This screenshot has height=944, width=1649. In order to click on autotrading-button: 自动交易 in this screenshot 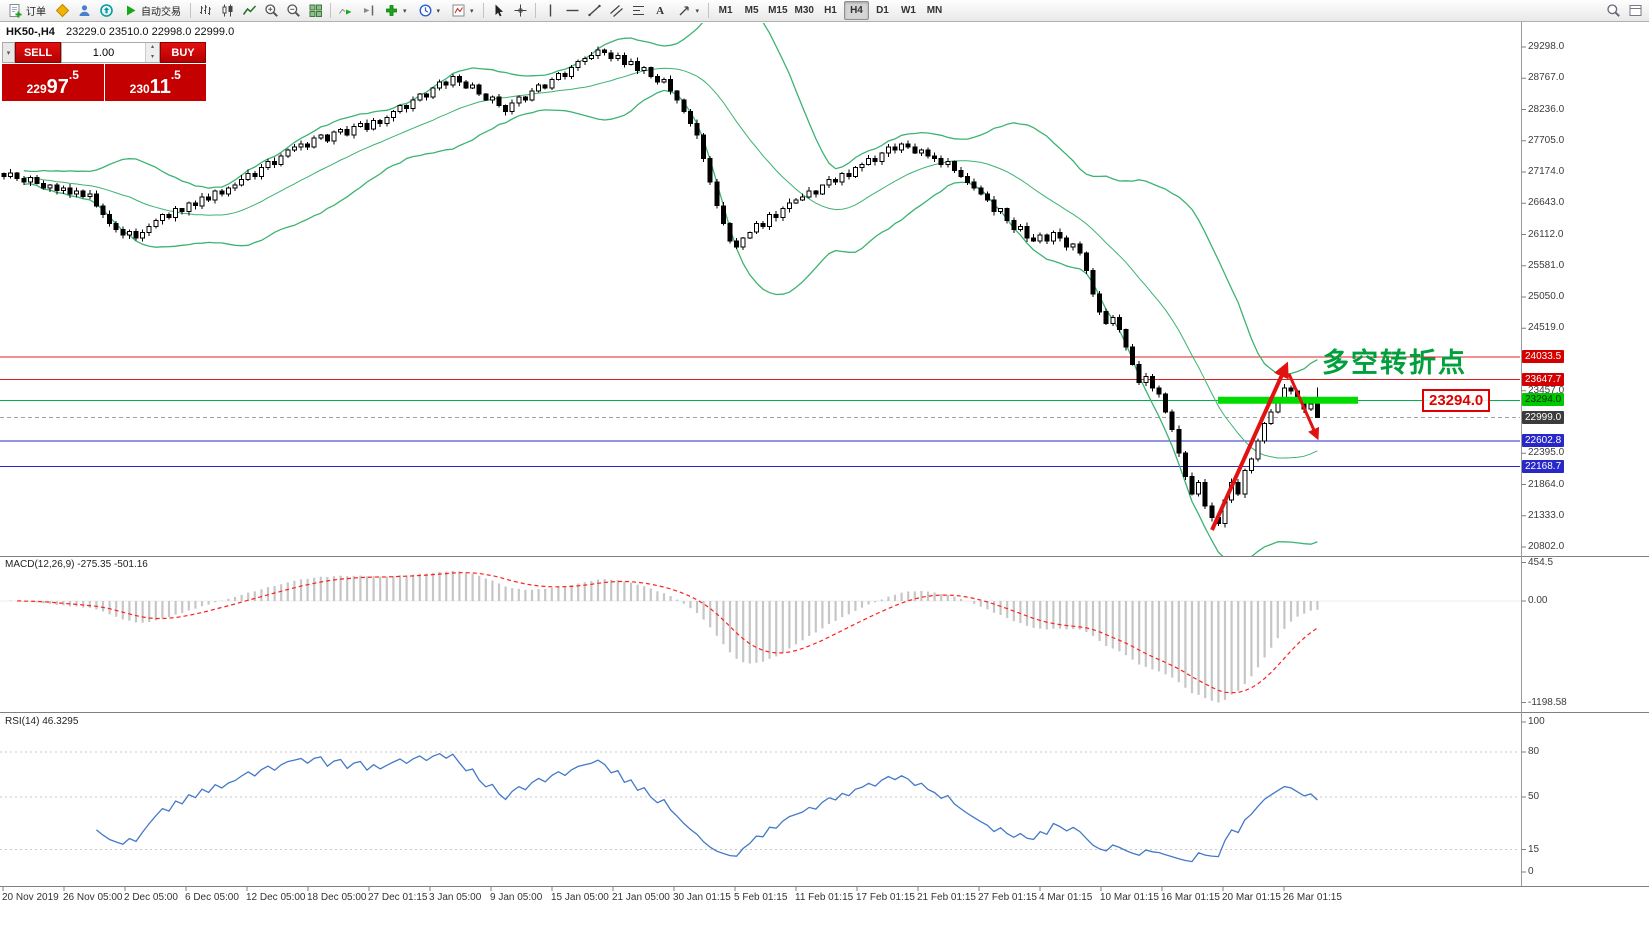, I will do `click(152, 10)`.